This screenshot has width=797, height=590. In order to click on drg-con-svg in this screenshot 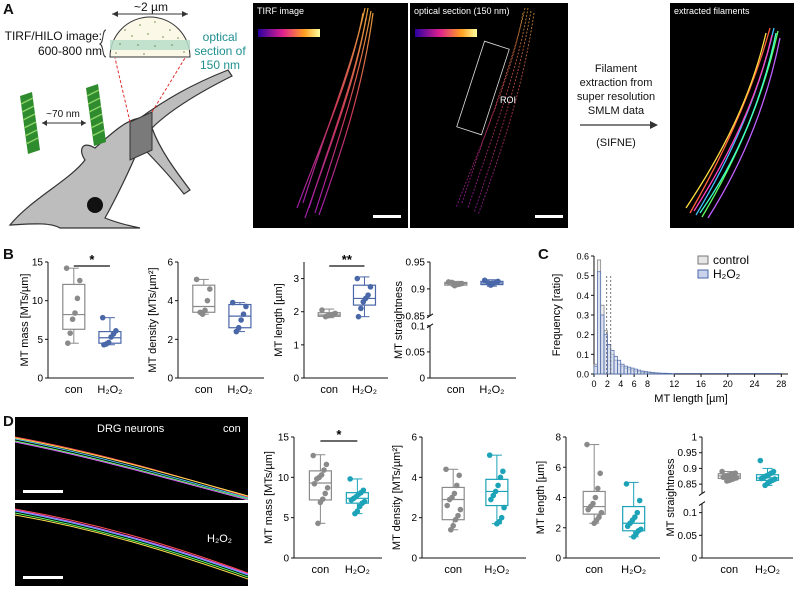, I will do `click(131, 468)`.